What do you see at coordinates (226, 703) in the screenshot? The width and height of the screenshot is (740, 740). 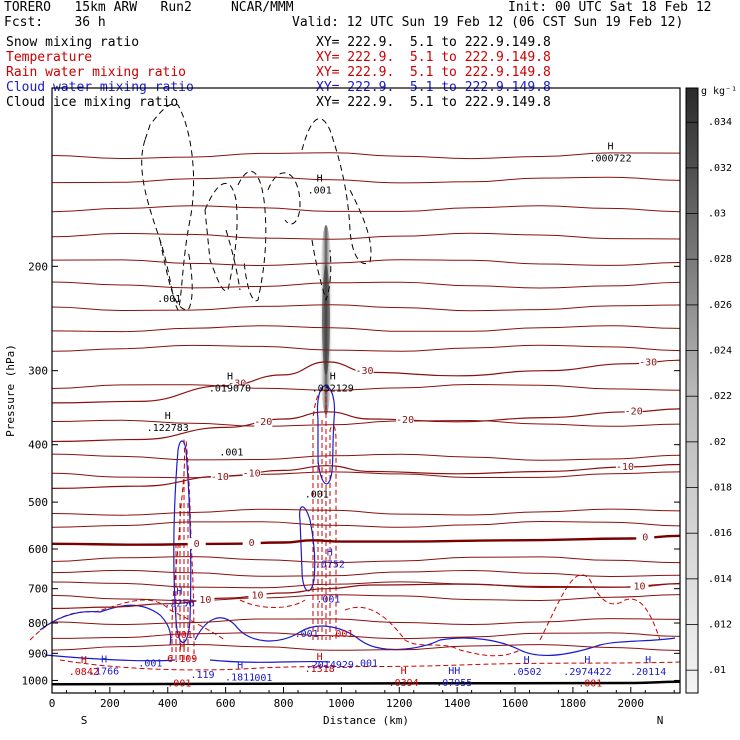 I see `x-tick-label: 600` at bounding box center [226, 703].